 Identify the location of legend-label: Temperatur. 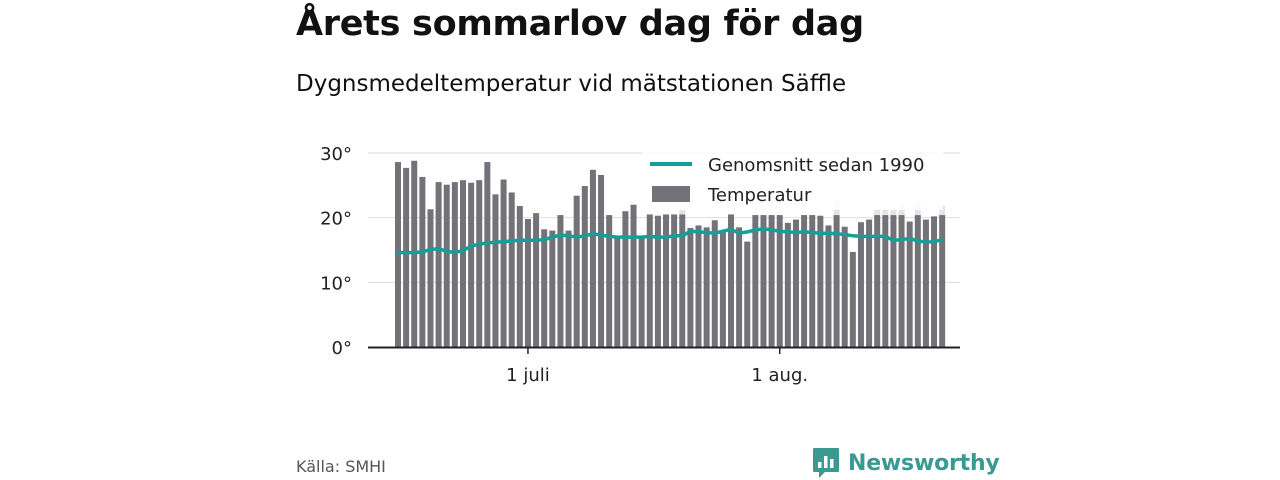
(759, 195).